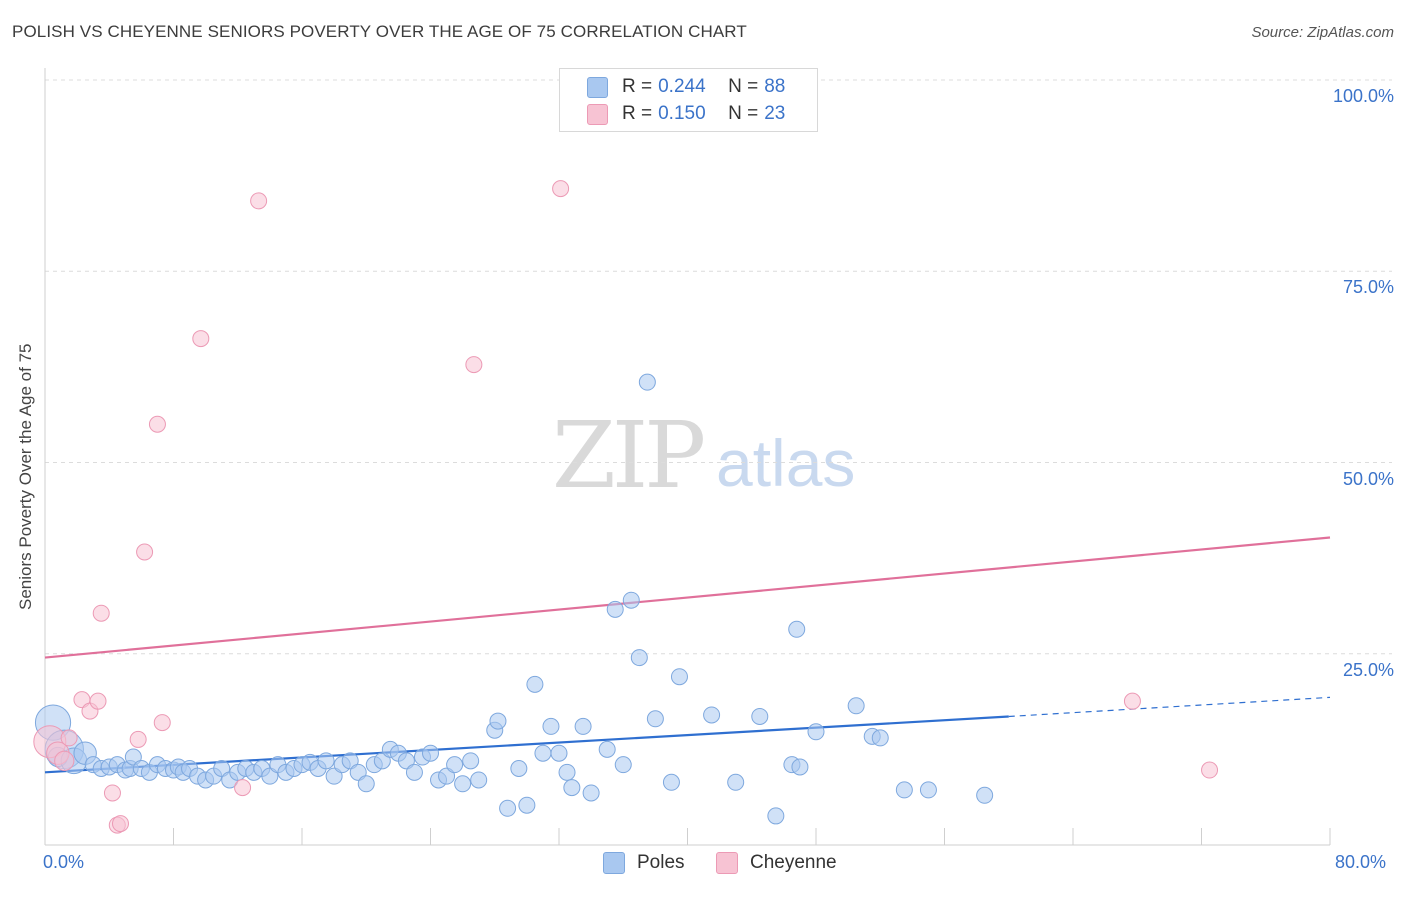 The width and height of the screenshot is (1406, 910). Describe the element at coordinates (688, 100) in the screenshot. I see `correlation-legend: R = 0.244 N = 88 R = 0.150 N = 23` at that location.